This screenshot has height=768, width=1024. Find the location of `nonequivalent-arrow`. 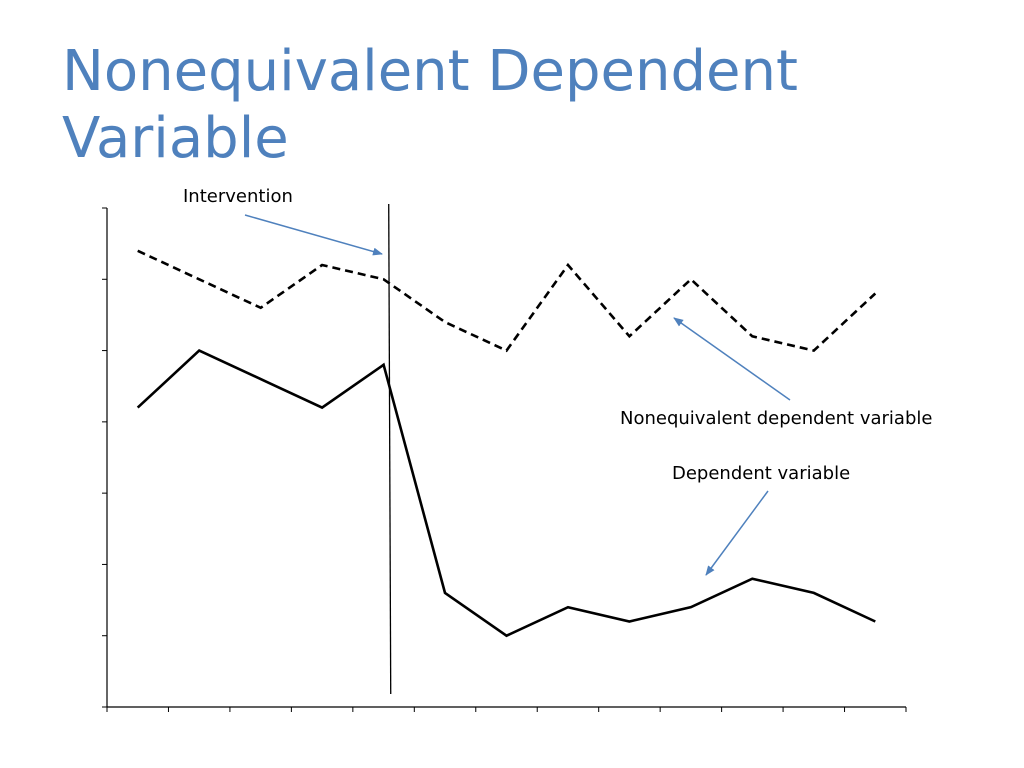

nonequivalent-arrow is located at coordinates (732, 359).